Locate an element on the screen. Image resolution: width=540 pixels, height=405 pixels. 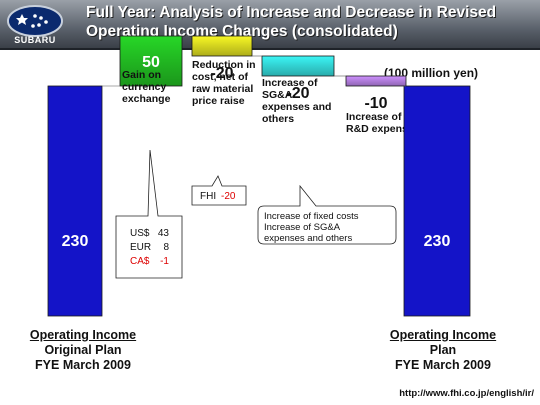
currency-code-2: CA$ is located at coordinates (140, 261).